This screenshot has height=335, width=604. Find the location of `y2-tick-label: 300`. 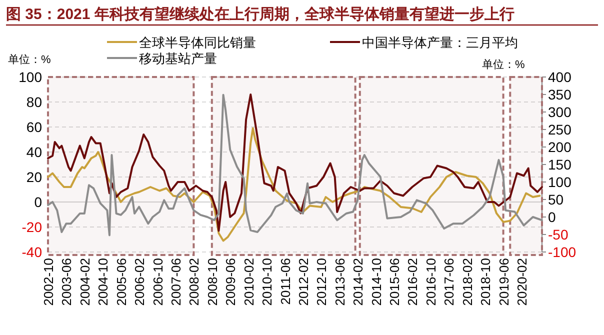

y2-tick-label: 300 is located at coordinates (560, 112).